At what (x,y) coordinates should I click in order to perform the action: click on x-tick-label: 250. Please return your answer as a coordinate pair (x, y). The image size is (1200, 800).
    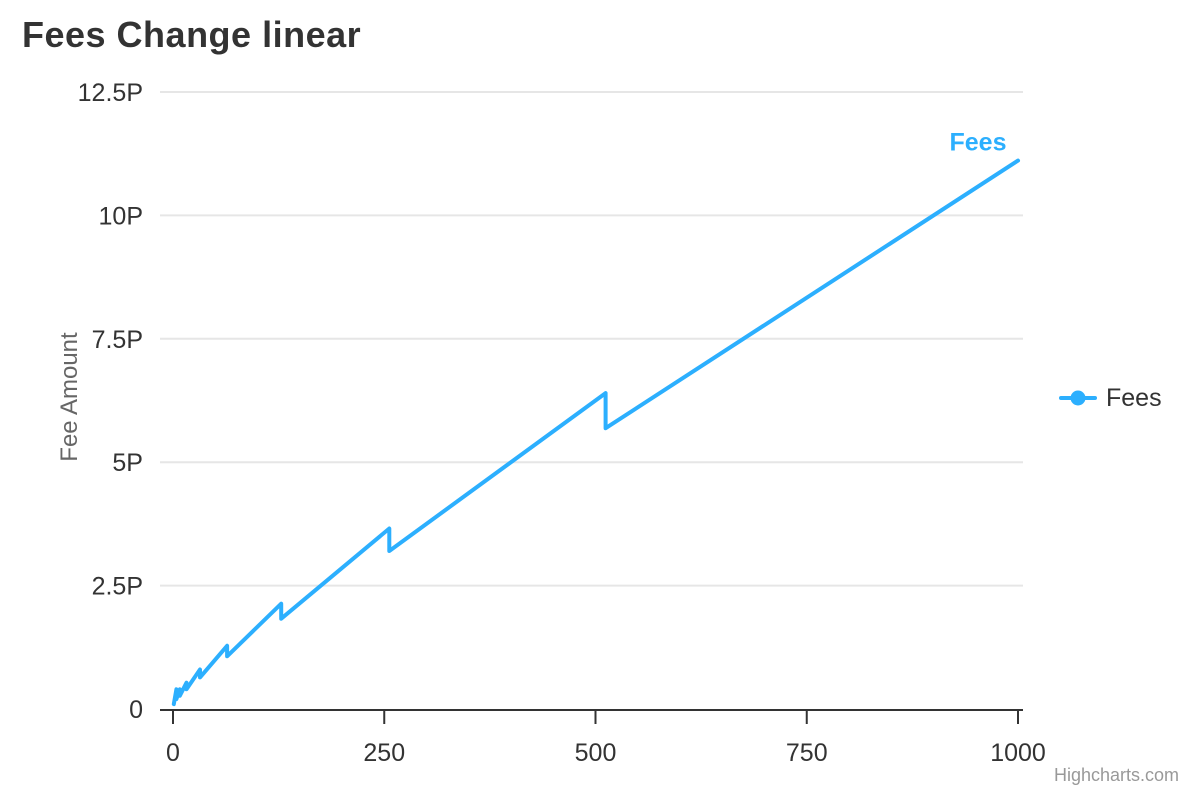
    Looking at the image, I should click on (384, 753).